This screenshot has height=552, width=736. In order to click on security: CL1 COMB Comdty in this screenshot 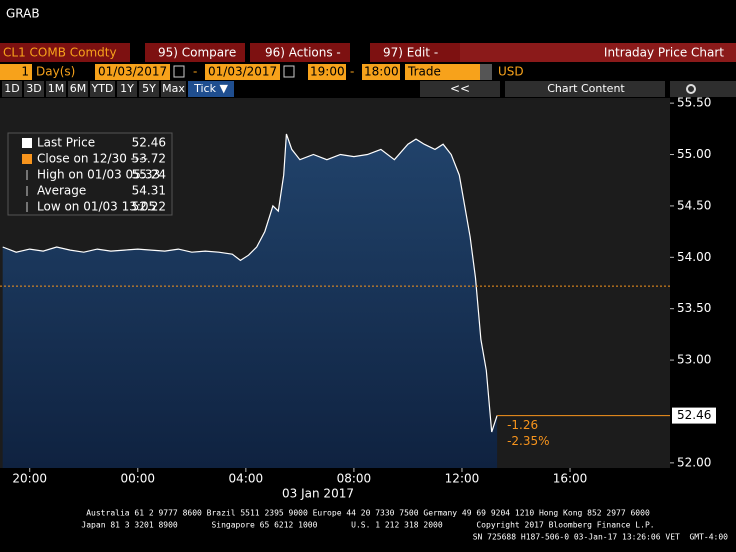, I will do `click(60, 53)`.